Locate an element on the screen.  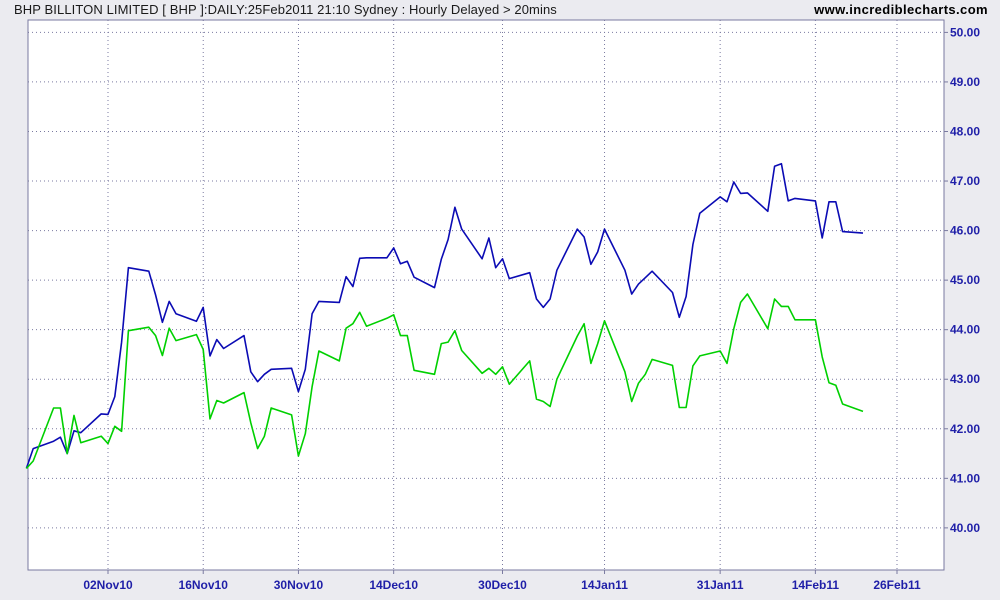
y-tick-label: 48.00 is located at coordinates (965, 131).